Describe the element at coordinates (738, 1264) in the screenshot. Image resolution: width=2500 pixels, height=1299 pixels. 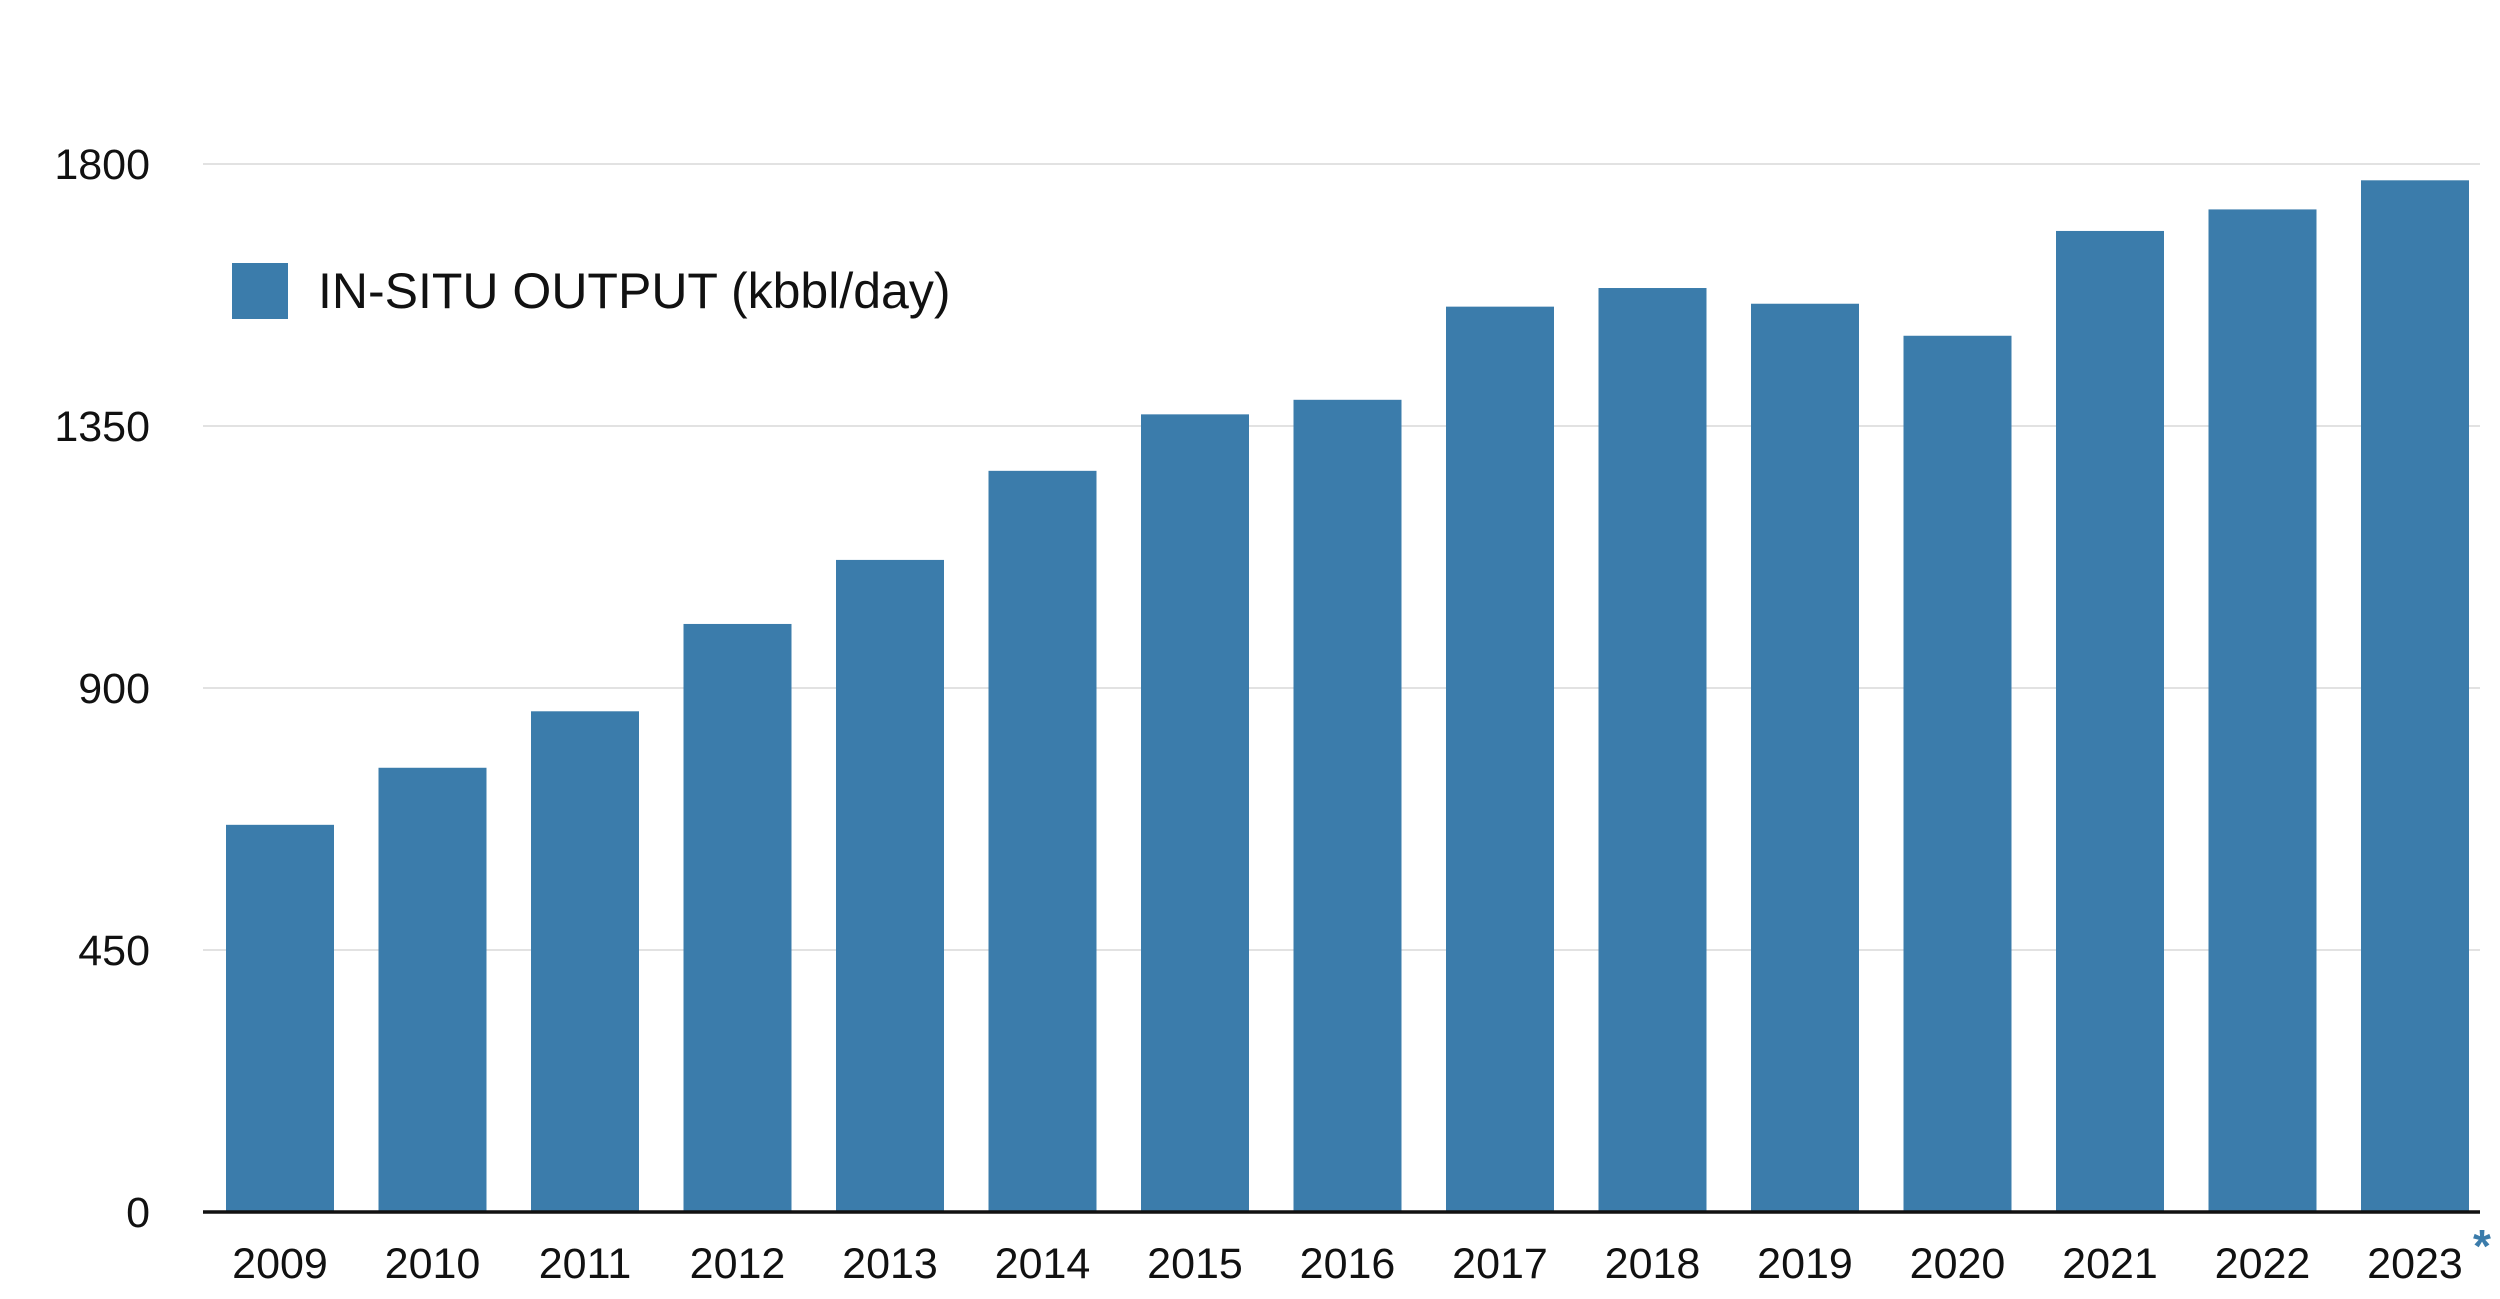
I see `x-tick-label: 2012` at that location.